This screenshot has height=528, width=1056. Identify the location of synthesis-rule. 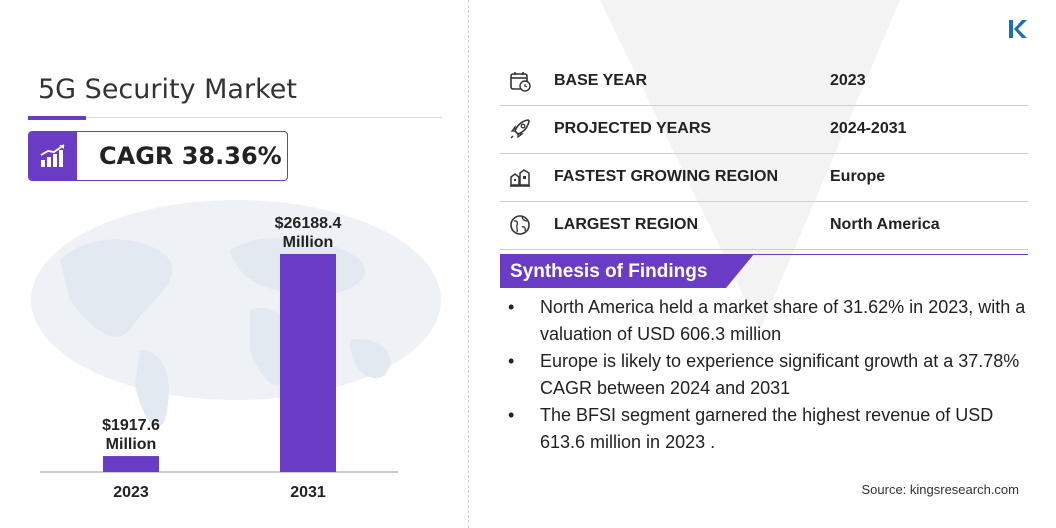
(764, 254).